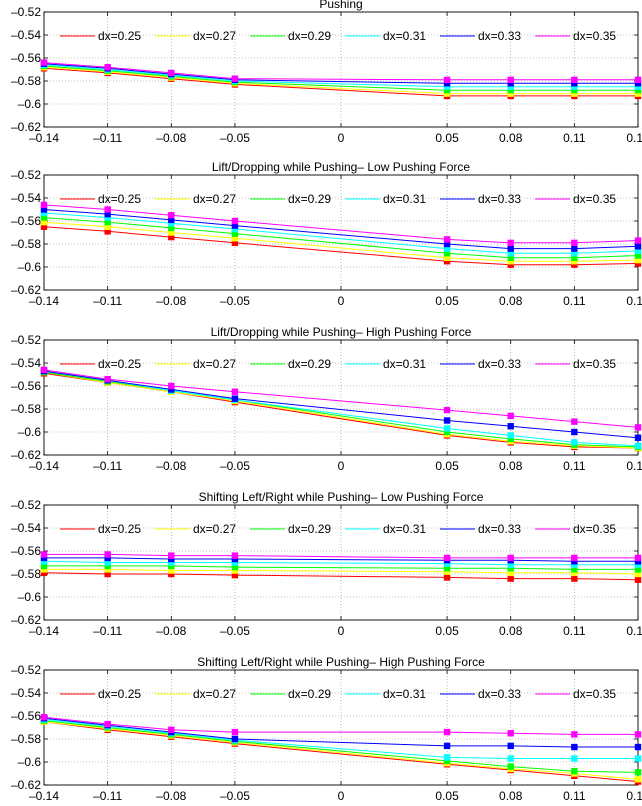 Image resolution: width=642 pixels, height=806 pixels. I want to click on series-line-dx=0.29, so click(341, 567).